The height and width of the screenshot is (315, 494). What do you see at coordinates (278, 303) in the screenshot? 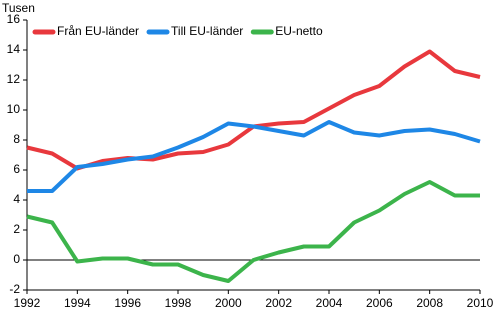
I see `x-tick-label: 2002` at bounding box center [278, 303].